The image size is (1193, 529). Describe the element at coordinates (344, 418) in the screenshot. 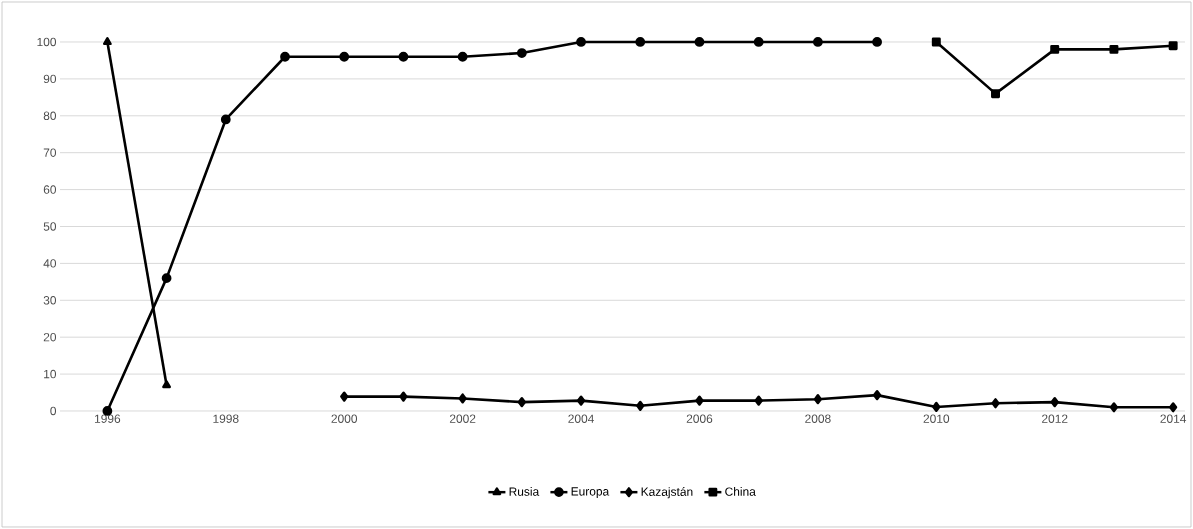

I see `x-tick-label: 2000` at that location.